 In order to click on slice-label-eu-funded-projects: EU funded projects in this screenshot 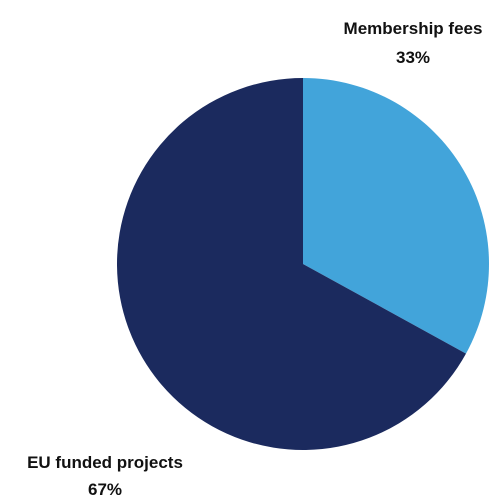, I will do `click(105, 462)`.